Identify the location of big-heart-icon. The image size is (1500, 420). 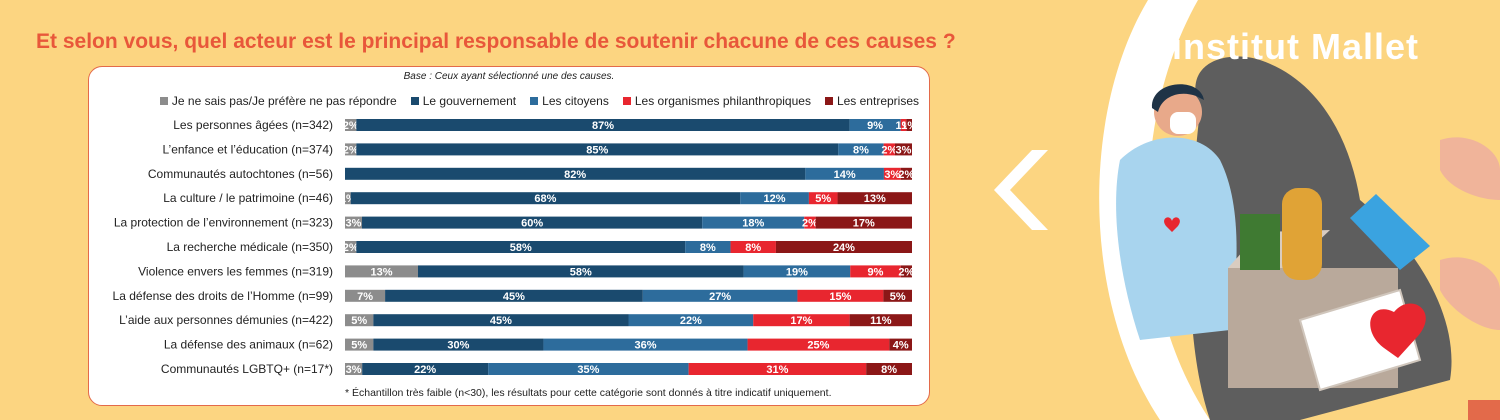
(1398, 330).